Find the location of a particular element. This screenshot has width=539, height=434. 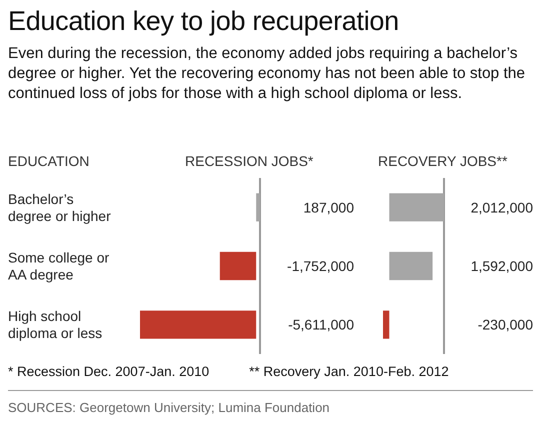

text: * Recession Dec. 2007-Jan. 2010 is located at coordinates (109, 371).